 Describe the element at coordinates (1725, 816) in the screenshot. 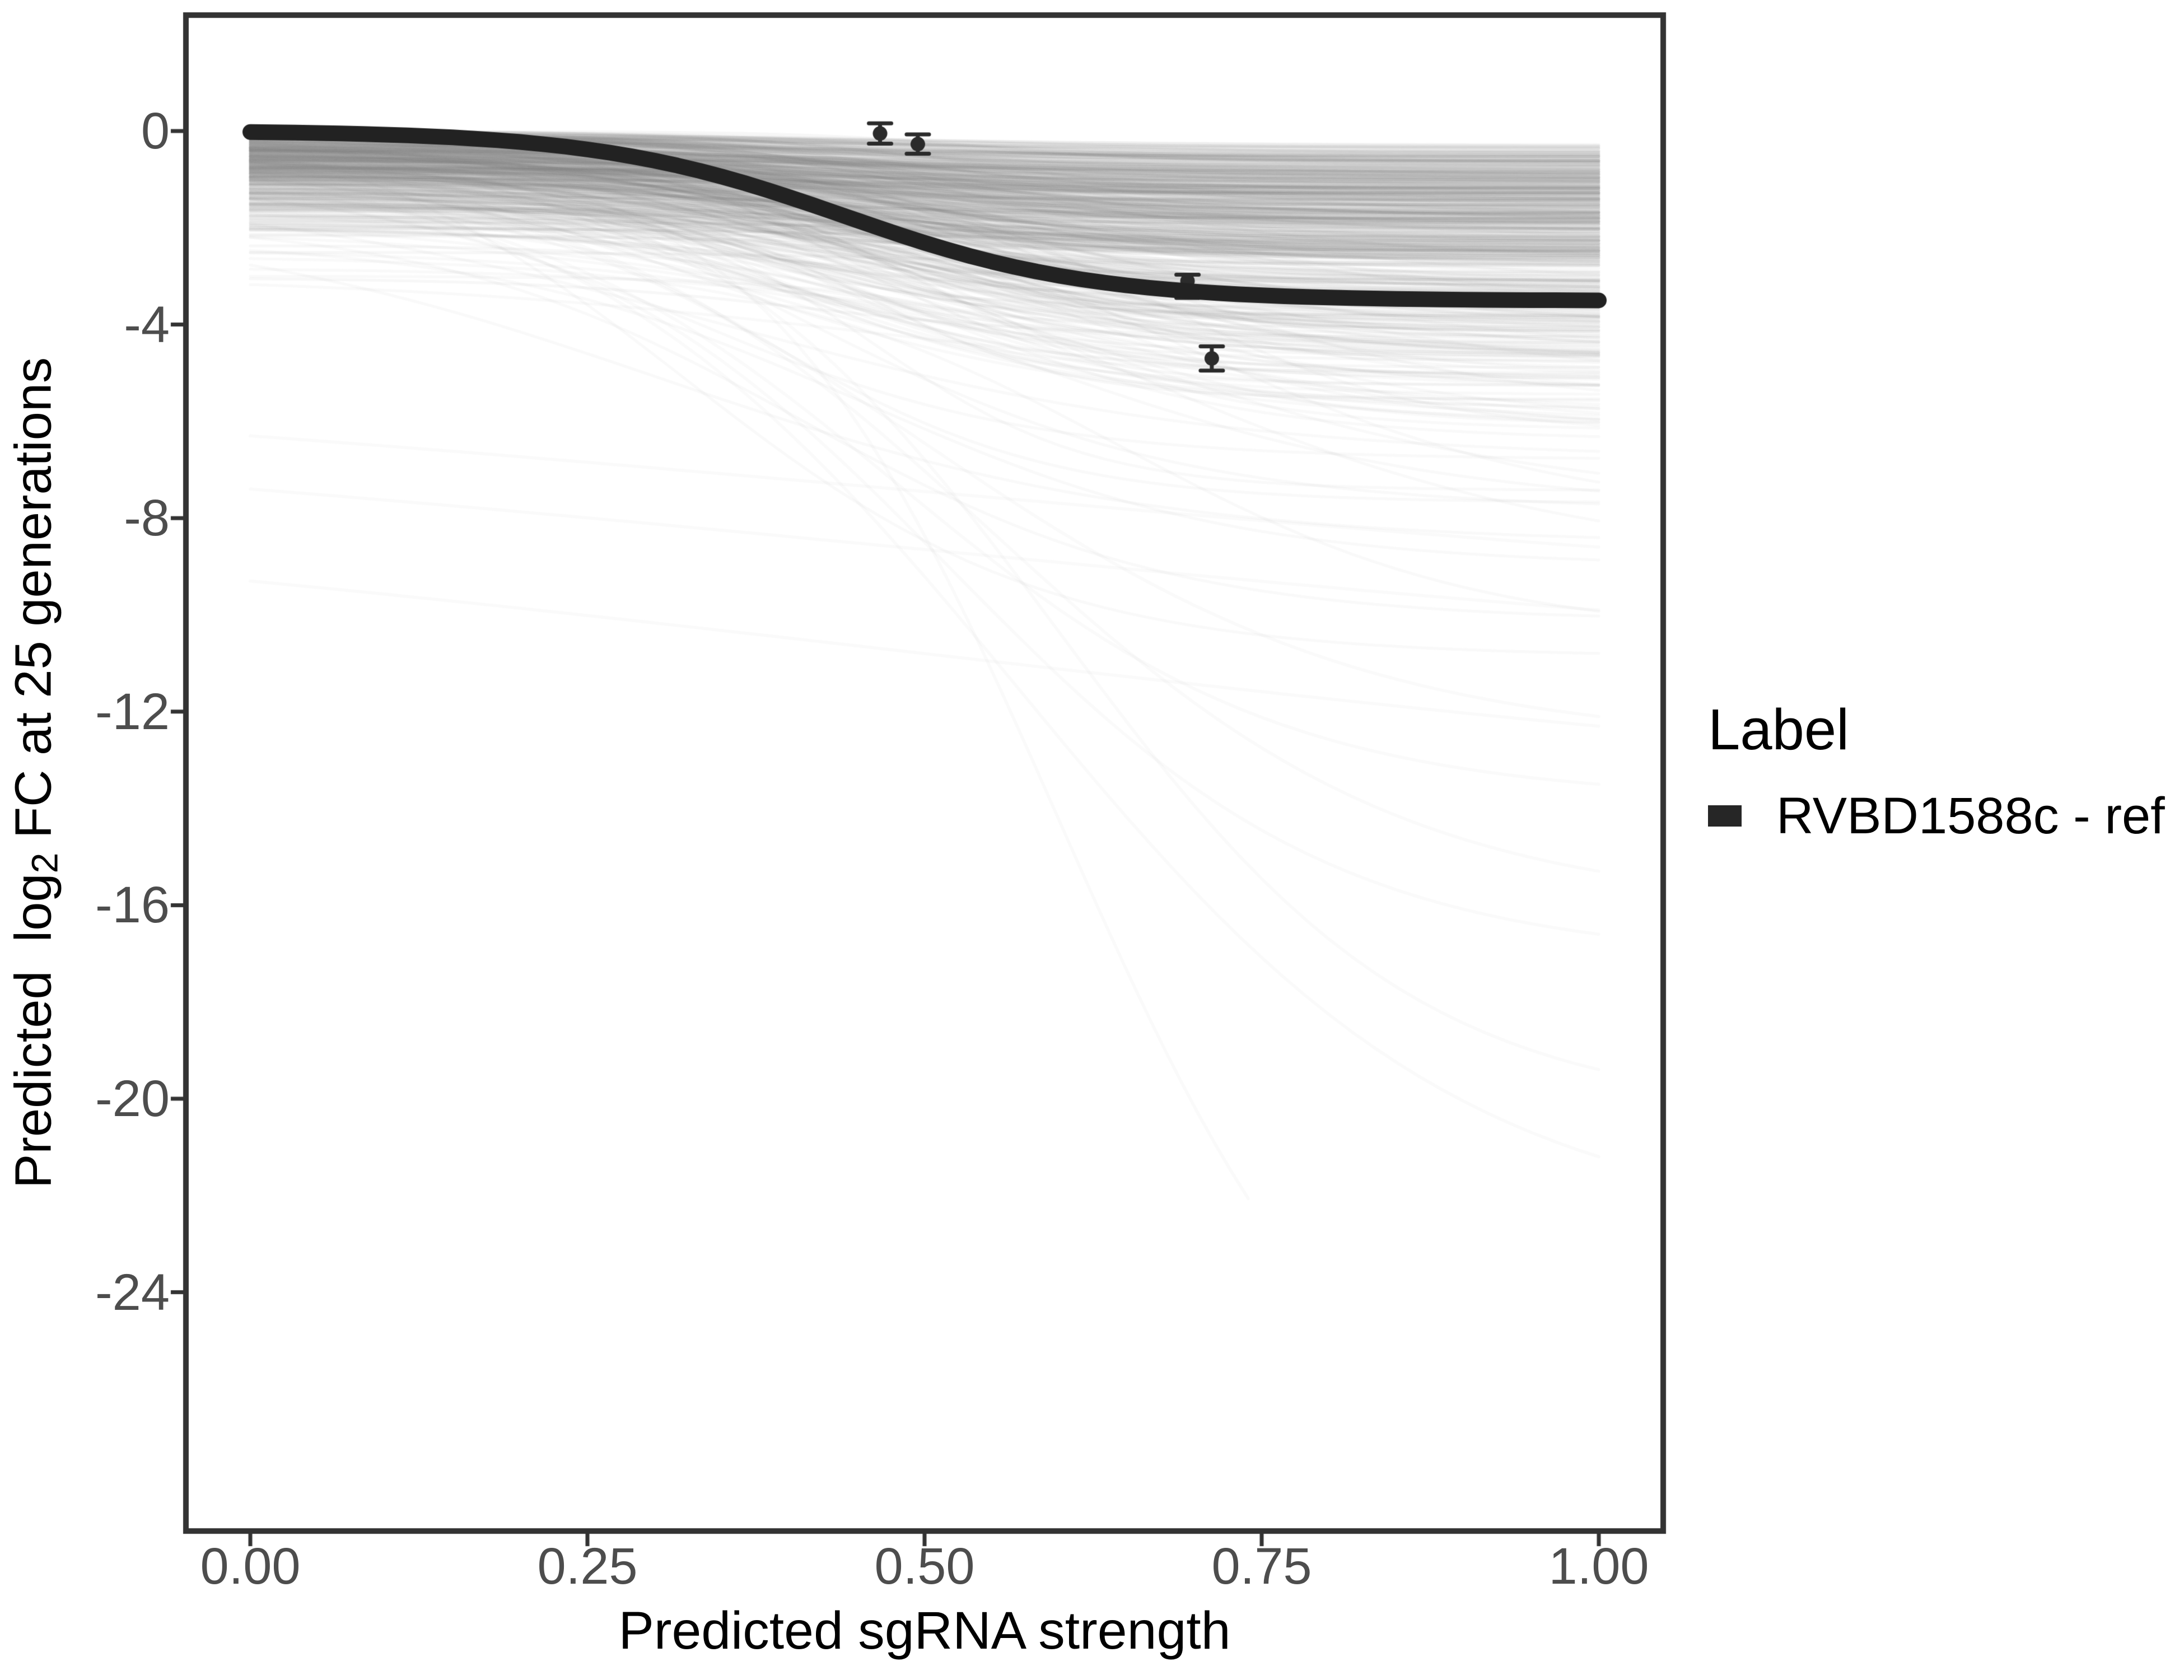

I see `legend-key-line-icon` at that location.